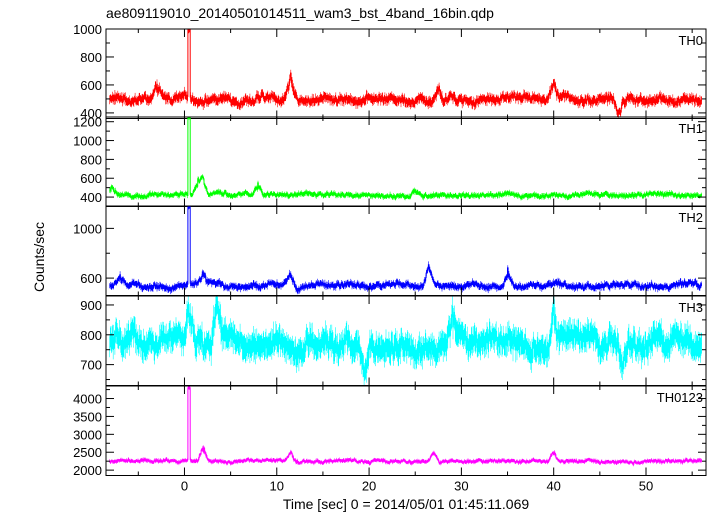 This screenshot has height=516, width=717. Describe the element at coordinates (39, 257) in the screenshot. I see `y-axis-label: Counts/sec` at that location.